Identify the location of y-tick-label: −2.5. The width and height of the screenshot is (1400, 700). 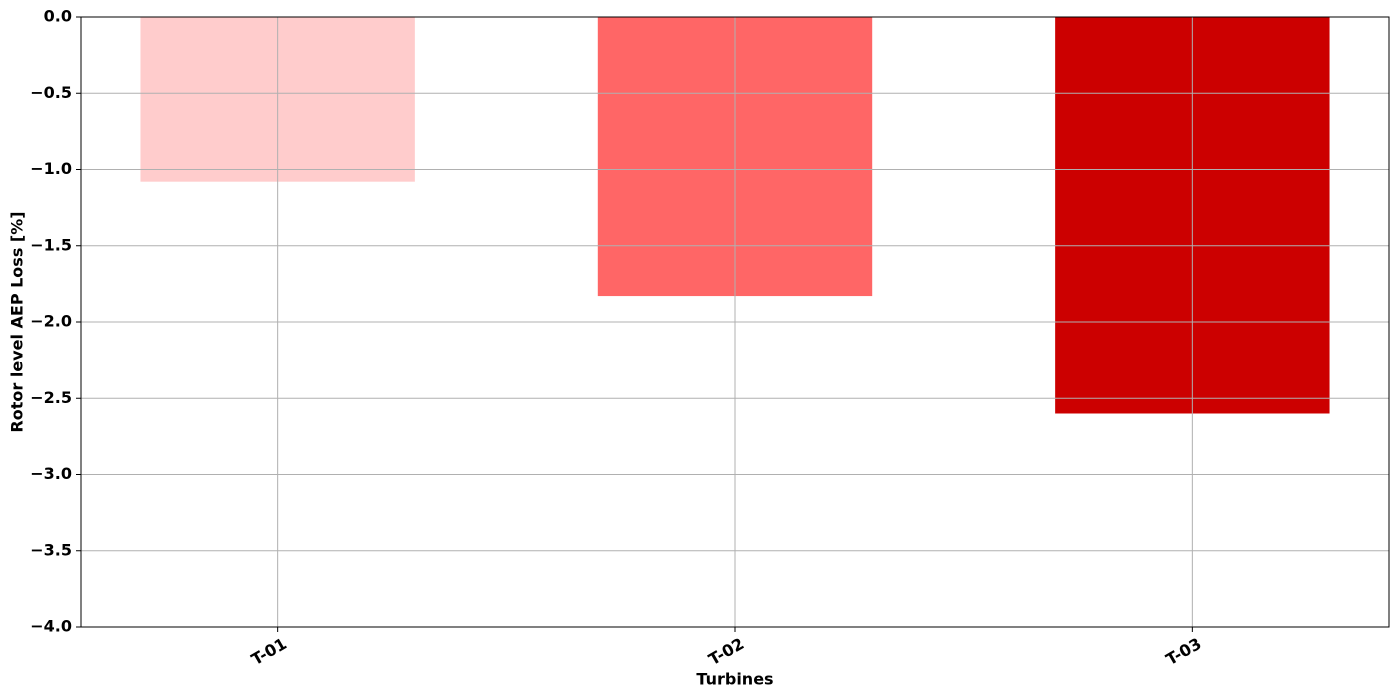
(51, 397).